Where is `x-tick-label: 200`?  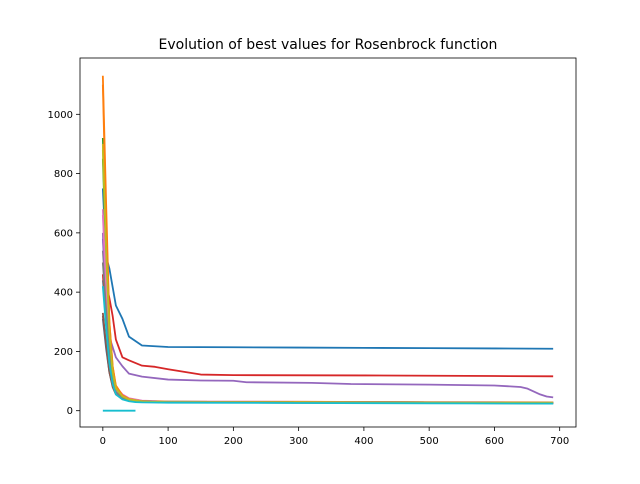
x-tick-label: 200 is located at coordinates (233, 441).